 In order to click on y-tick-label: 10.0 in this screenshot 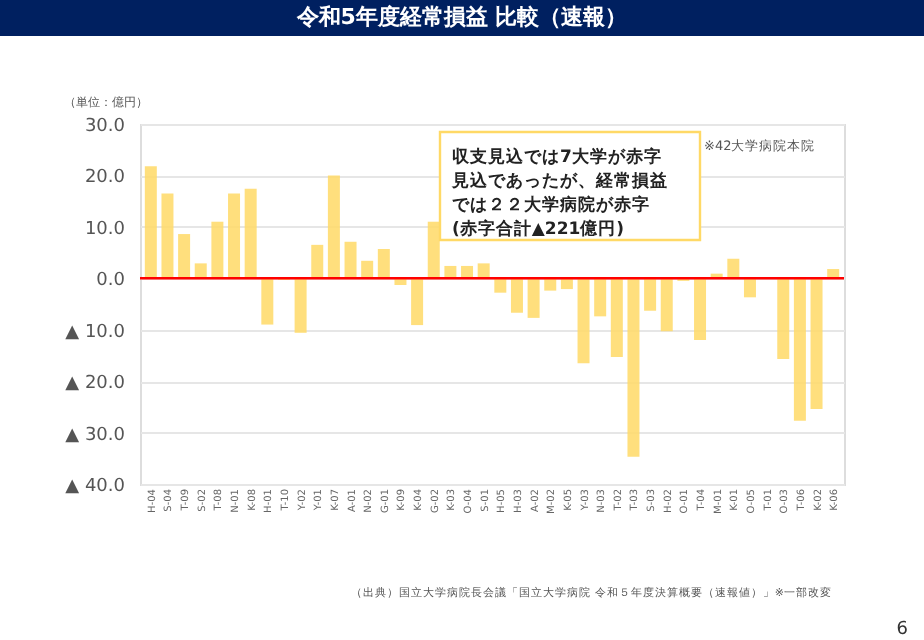, I will do `click(105, 229)`.